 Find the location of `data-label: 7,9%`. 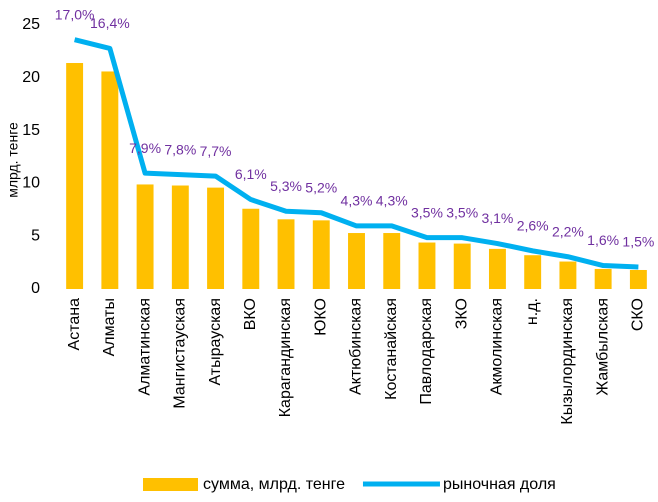

data-label: 7,9% is located at coordinates (145, 148).